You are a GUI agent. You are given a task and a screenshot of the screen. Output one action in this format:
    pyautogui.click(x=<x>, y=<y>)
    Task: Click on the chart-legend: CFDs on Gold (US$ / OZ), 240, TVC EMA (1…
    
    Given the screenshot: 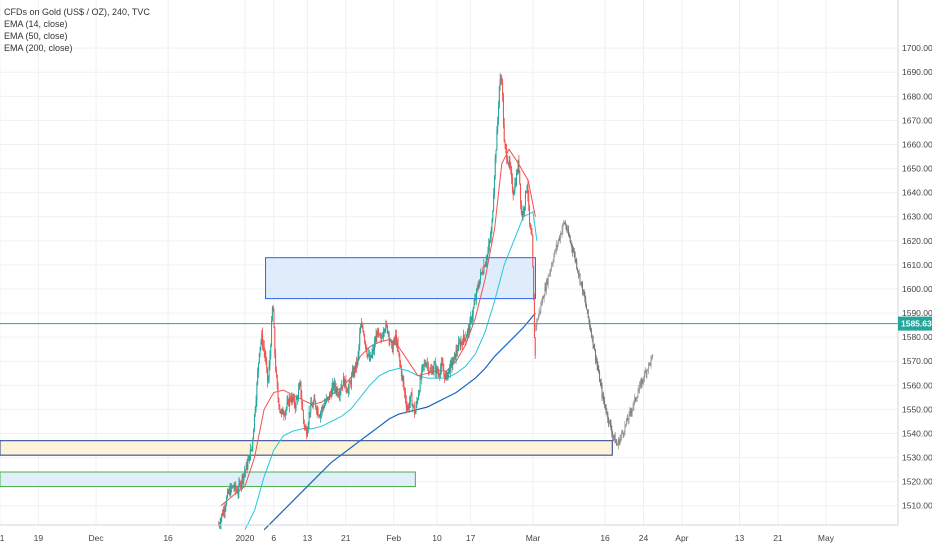 What is the action you would take?
    pyautogui.click(x=77, y=30)
    